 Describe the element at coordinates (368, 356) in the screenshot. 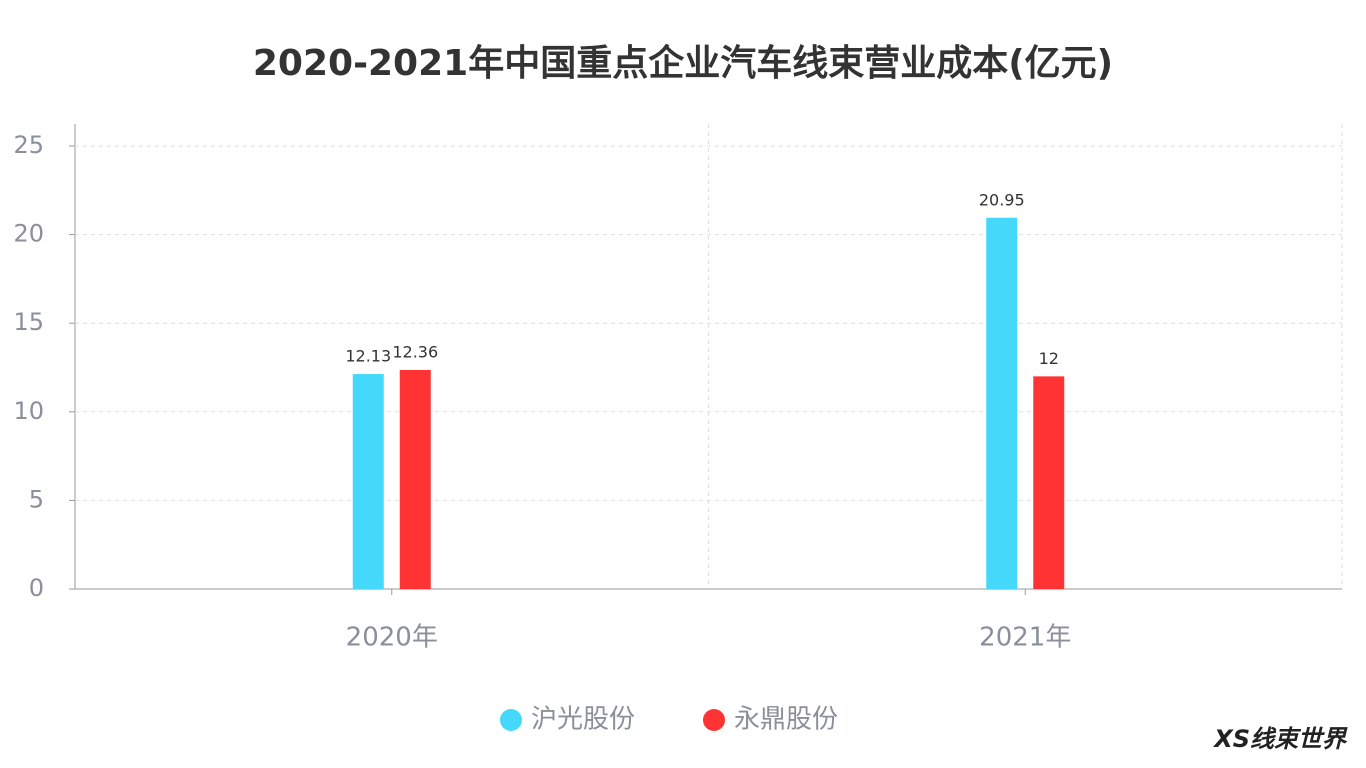

I see `value-label: 12.13` at that location.